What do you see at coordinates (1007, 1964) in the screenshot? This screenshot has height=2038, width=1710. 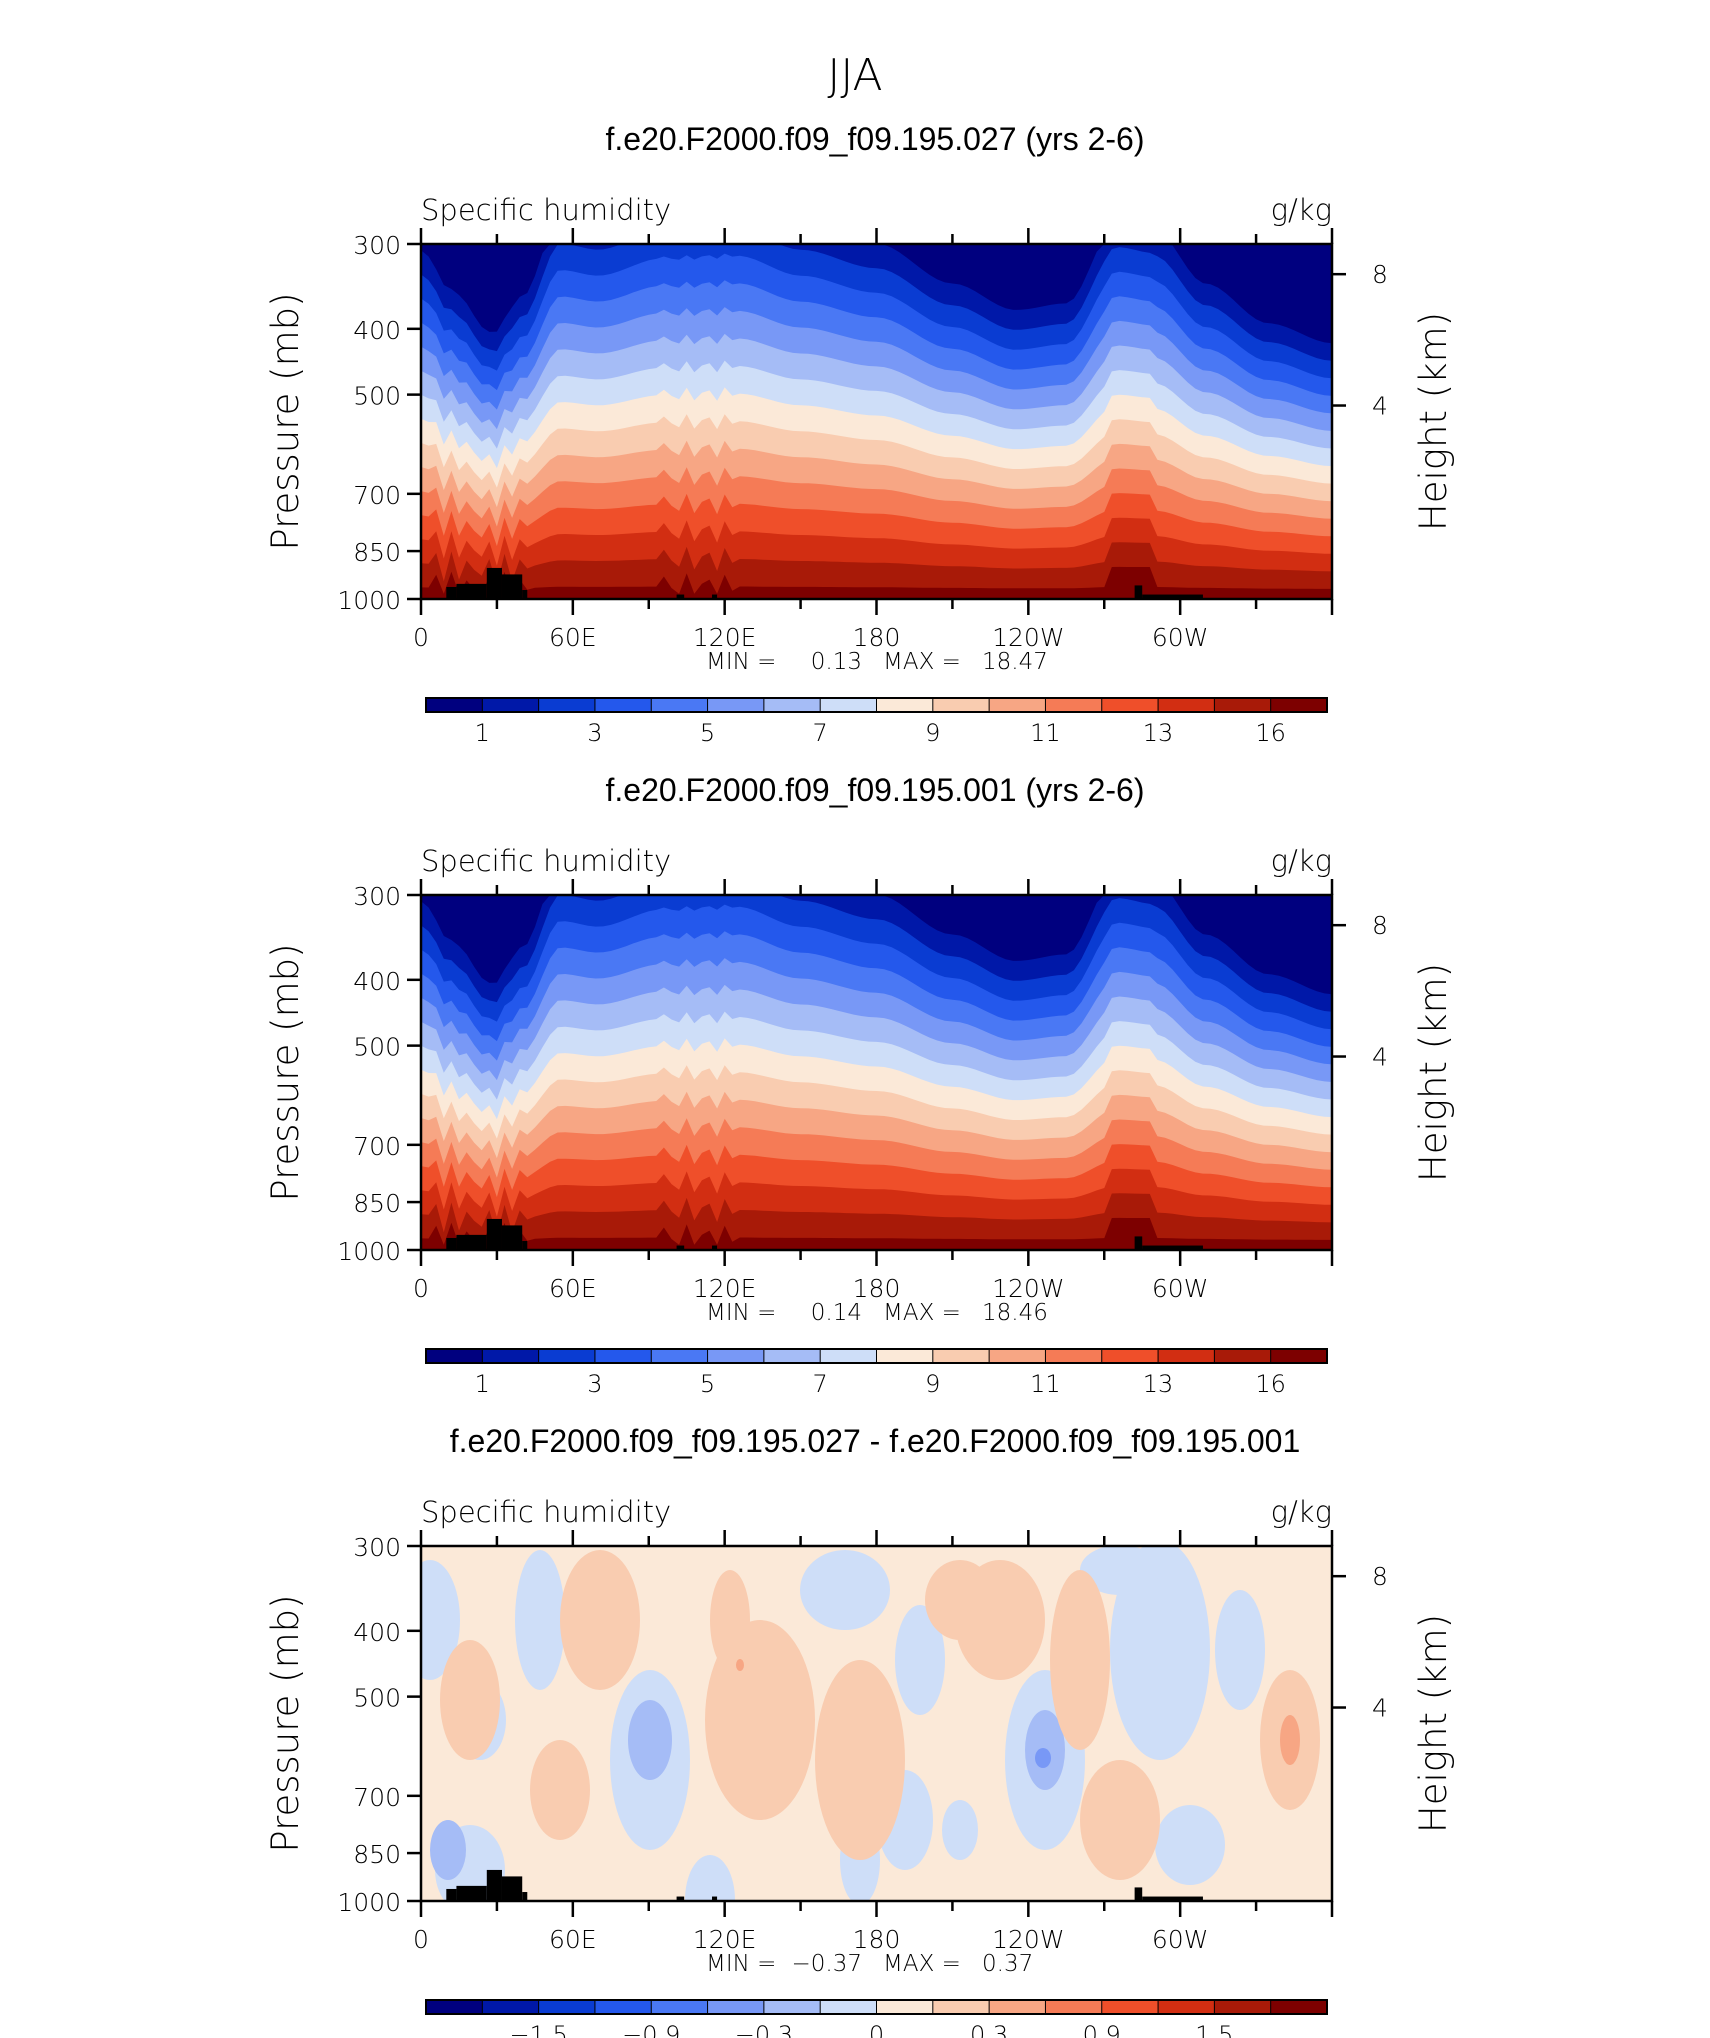 I see `max-value: 0.37` at bounding box center [1007, 1964].